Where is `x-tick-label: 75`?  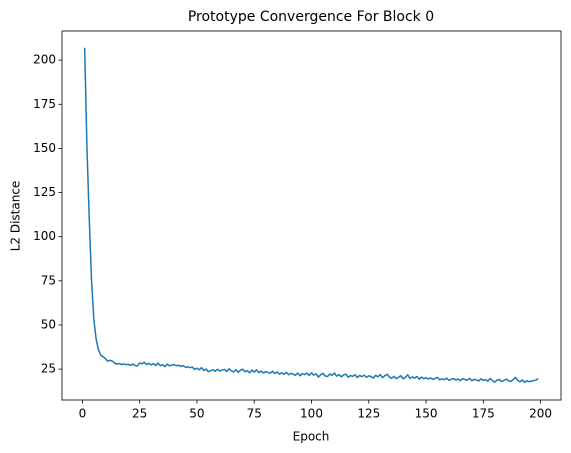
x-tick-label: 75 is located at coordinates (254, 414).